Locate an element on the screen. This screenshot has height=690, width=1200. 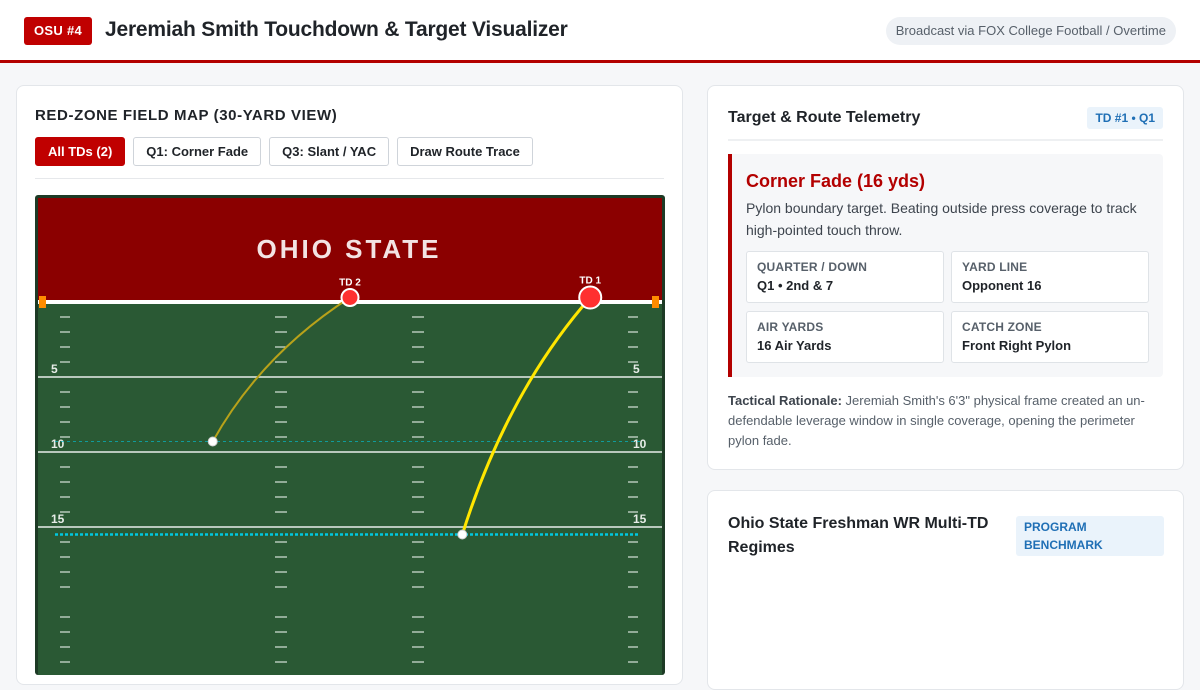
endzone is located at coordinates (350, 250).